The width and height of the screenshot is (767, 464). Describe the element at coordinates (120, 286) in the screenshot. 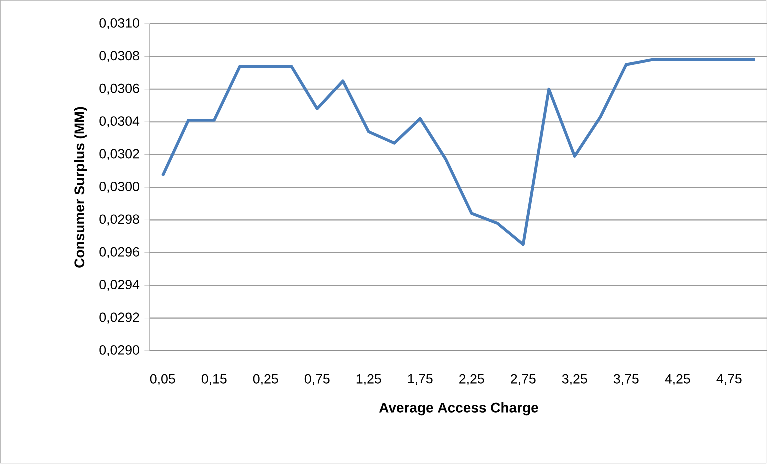

I see `y-tick-label: 0,0294` at that location.